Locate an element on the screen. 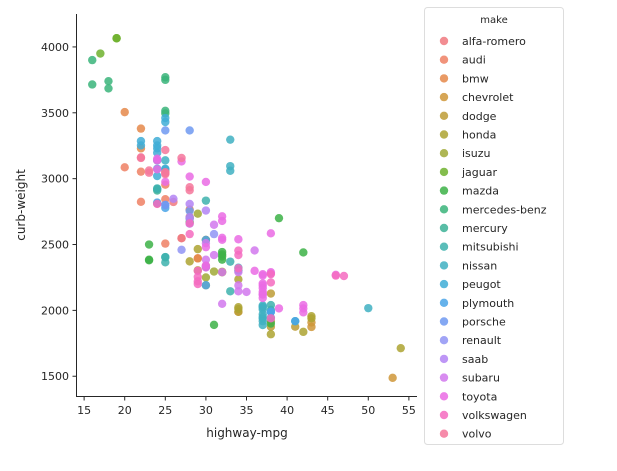 This screenshot has width=617, height=471. y-tick-label: 4000 is located at coordinates (55, 47).